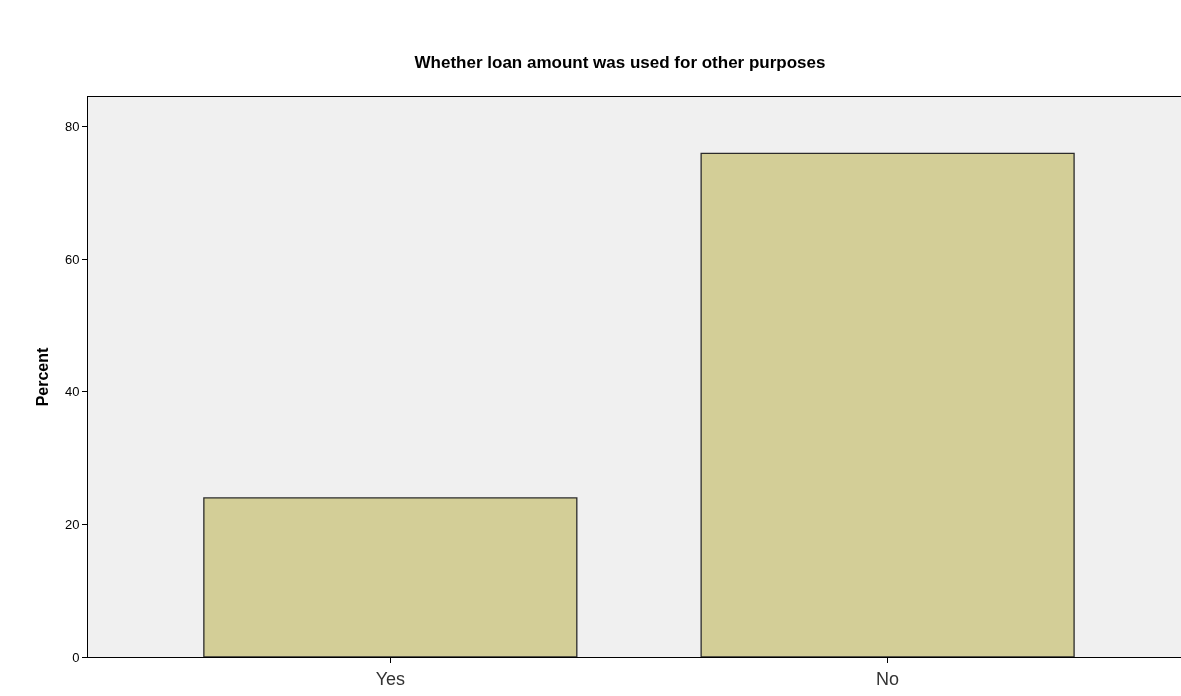 The image size is (1181, 696). I want to click on y-tick-label: 60, so click(72, 259).